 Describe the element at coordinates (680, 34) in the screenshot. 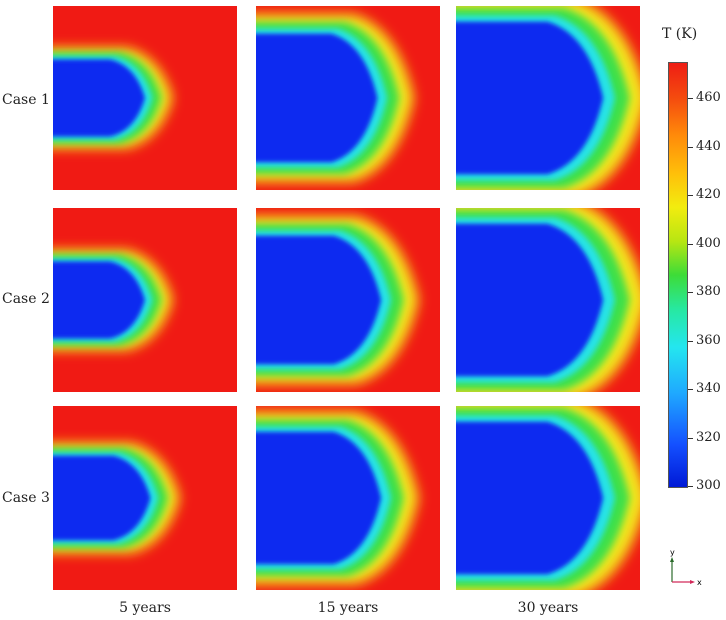

I see `colorbar-title: T (K)` at that location.